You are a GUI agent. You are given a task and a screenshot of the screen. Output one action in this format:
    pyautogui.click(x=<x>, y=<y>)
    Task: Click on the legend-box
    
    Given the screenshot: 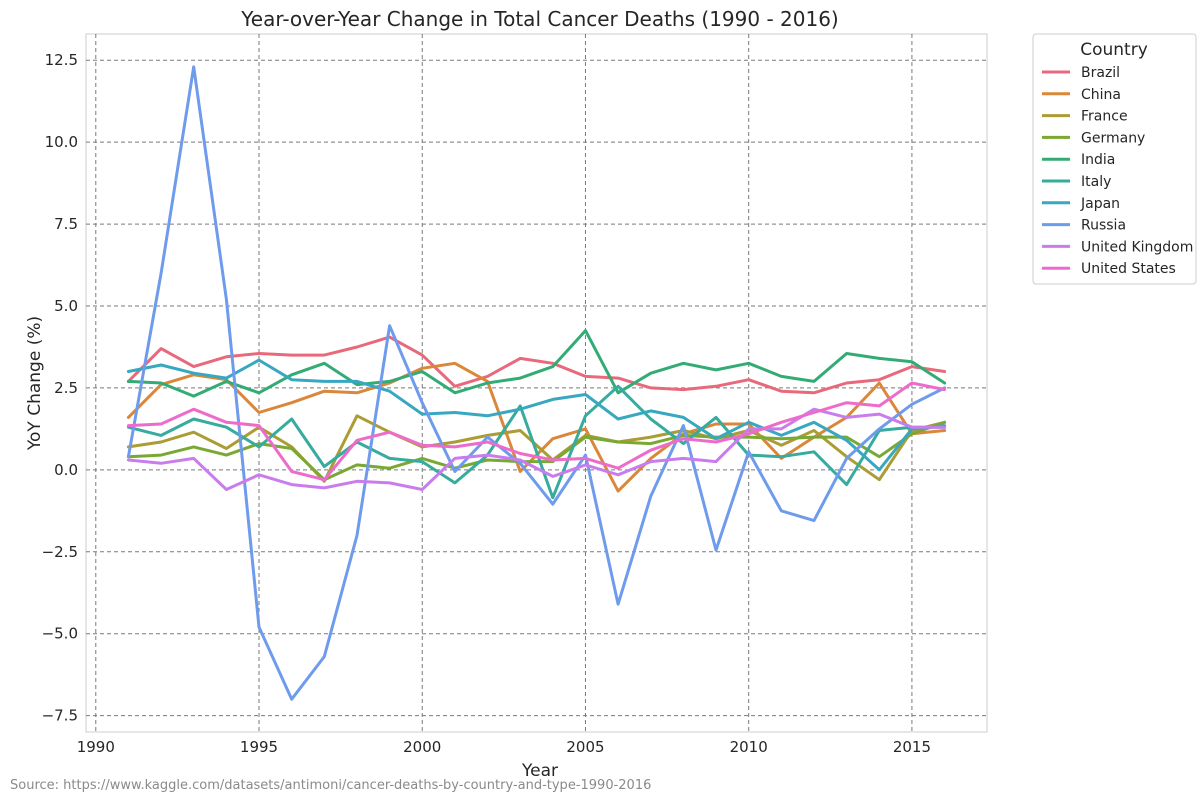 What is the action you would take?
    pyautogui.click(x=1114, y=159)
    